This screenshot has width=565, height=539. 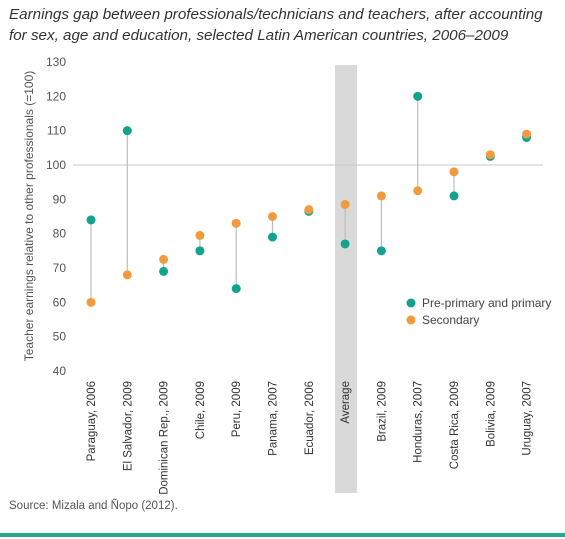 I want to click on average-highlight-band, so click(x=346, y=279).